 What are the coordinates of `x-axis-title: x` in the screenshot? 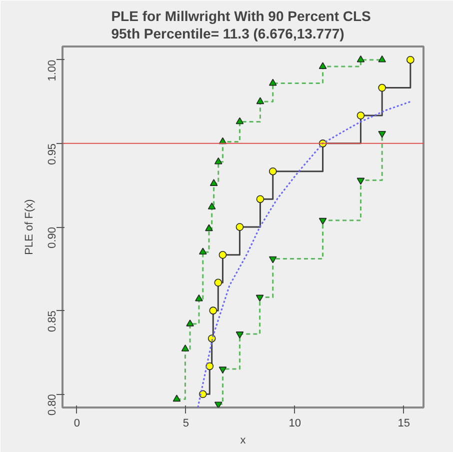 It's located at (243, 440).